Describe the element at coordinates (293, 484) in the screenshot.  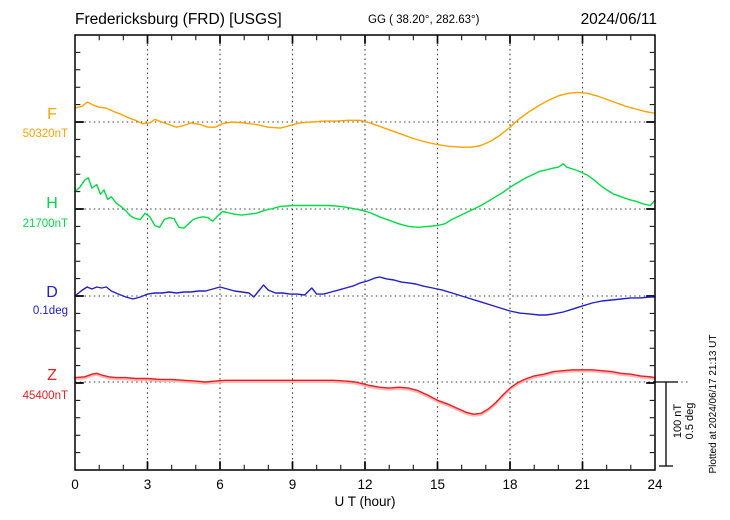
I see `x-tick-label-9: 9` at that location.